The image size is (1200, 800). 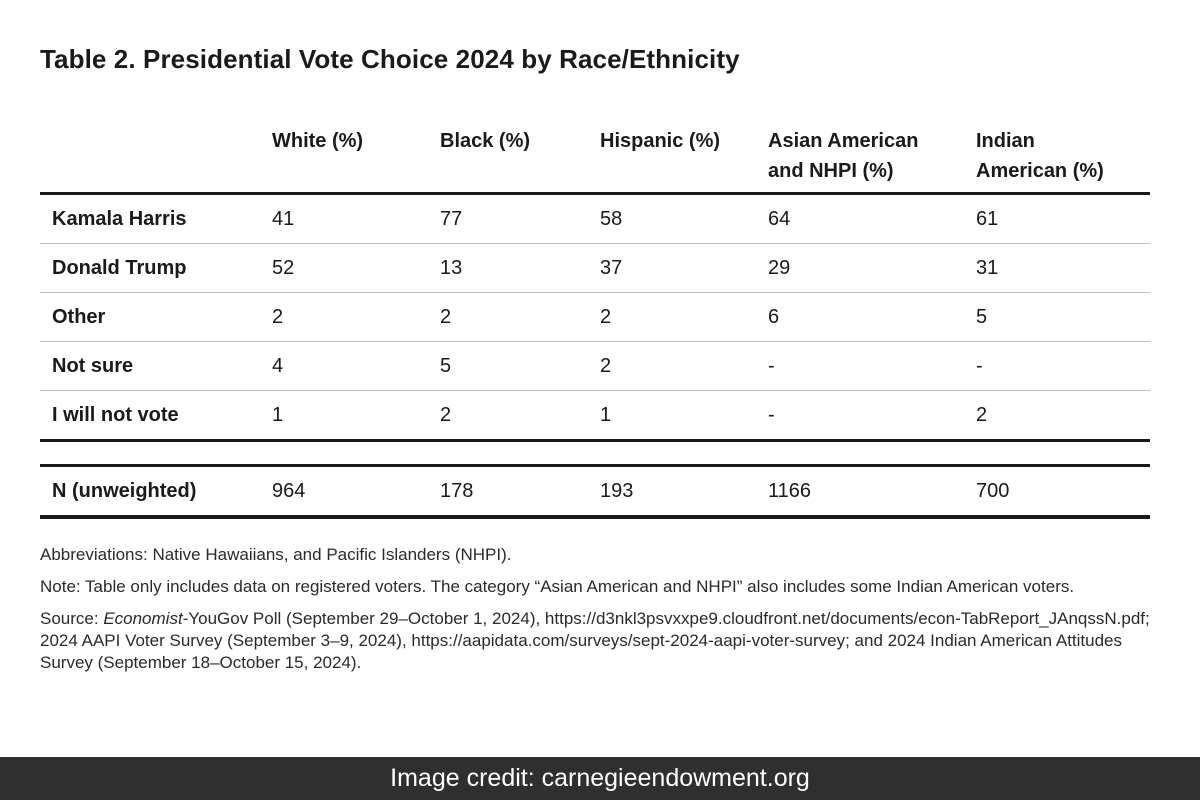 I want to click on table-spacer-row, so click(x=595, y=453).